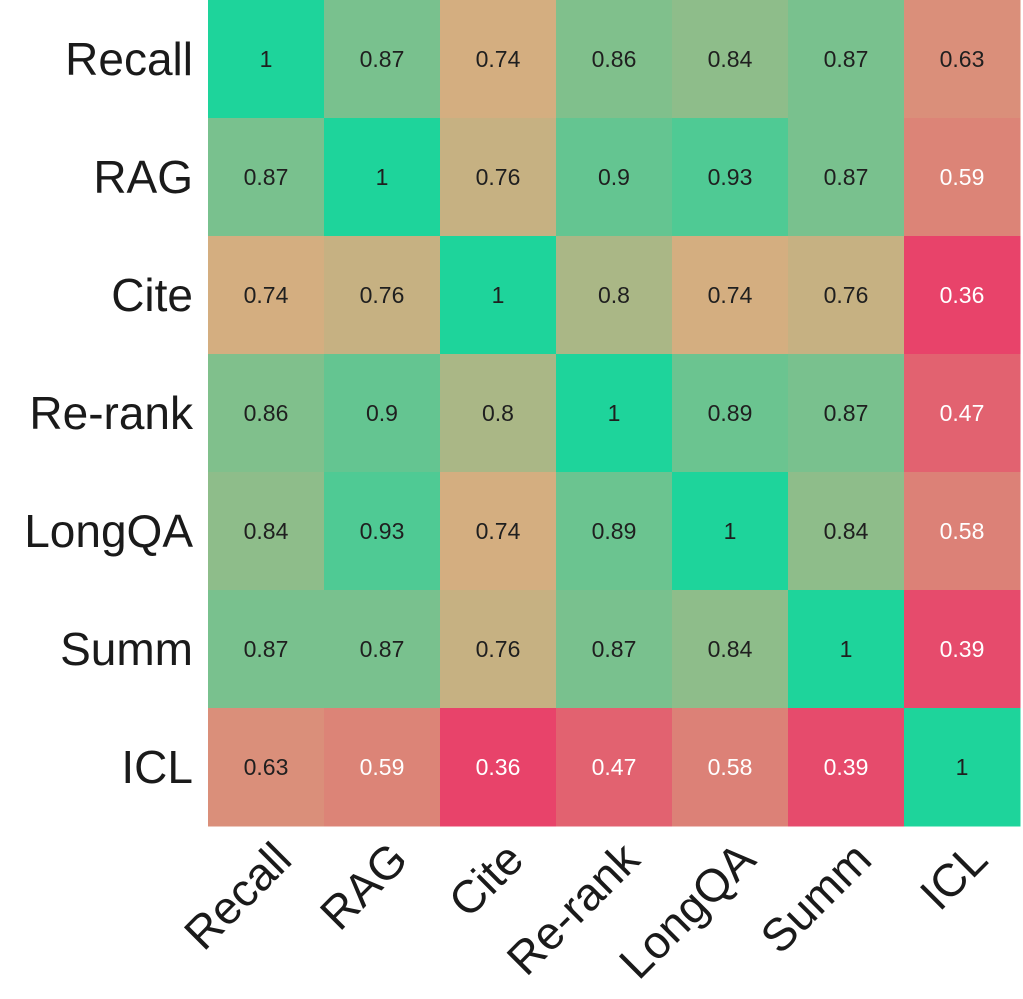  I want to click on row-tick-label: Cite, so click(152, 295).